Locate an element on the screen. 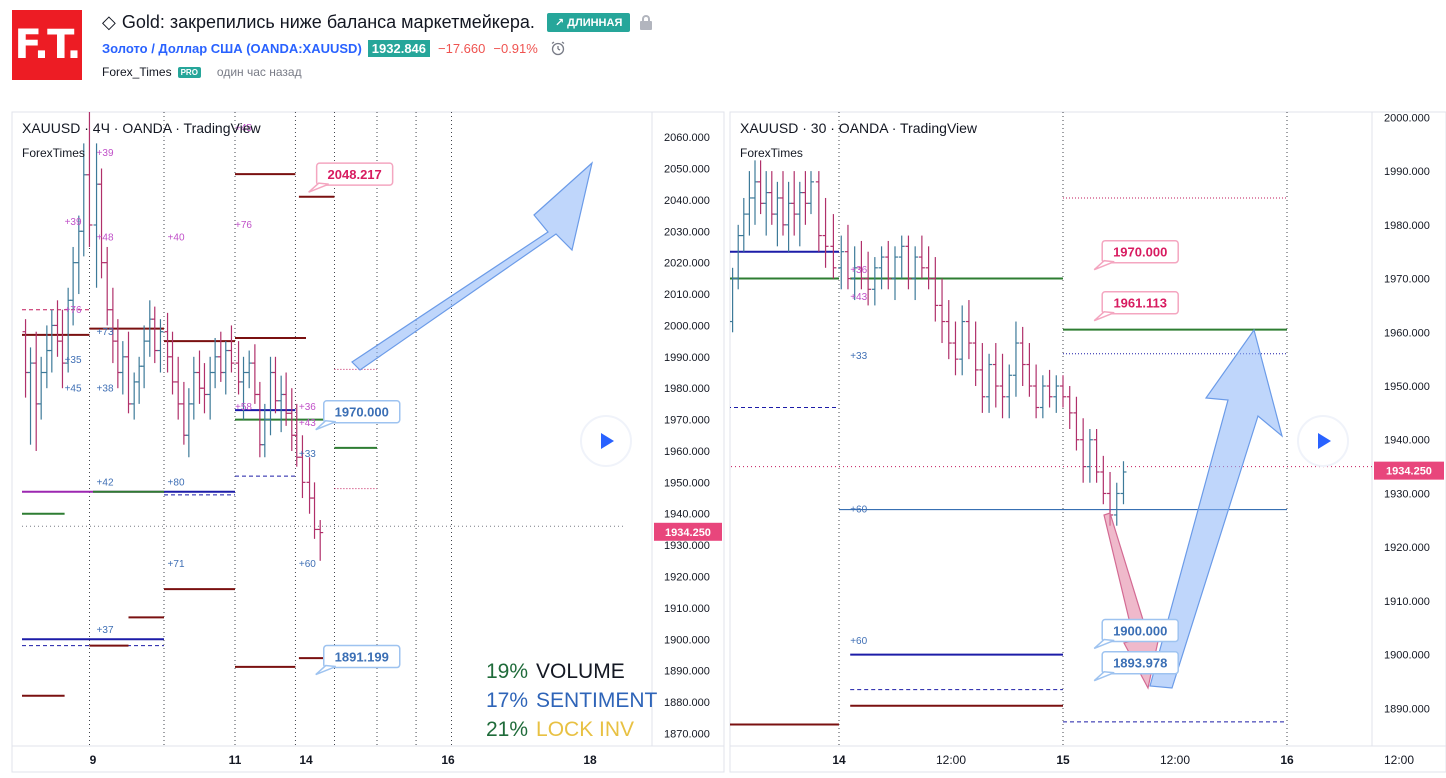  callout-text: 1970.000 is located at coordinates (1140, 252).